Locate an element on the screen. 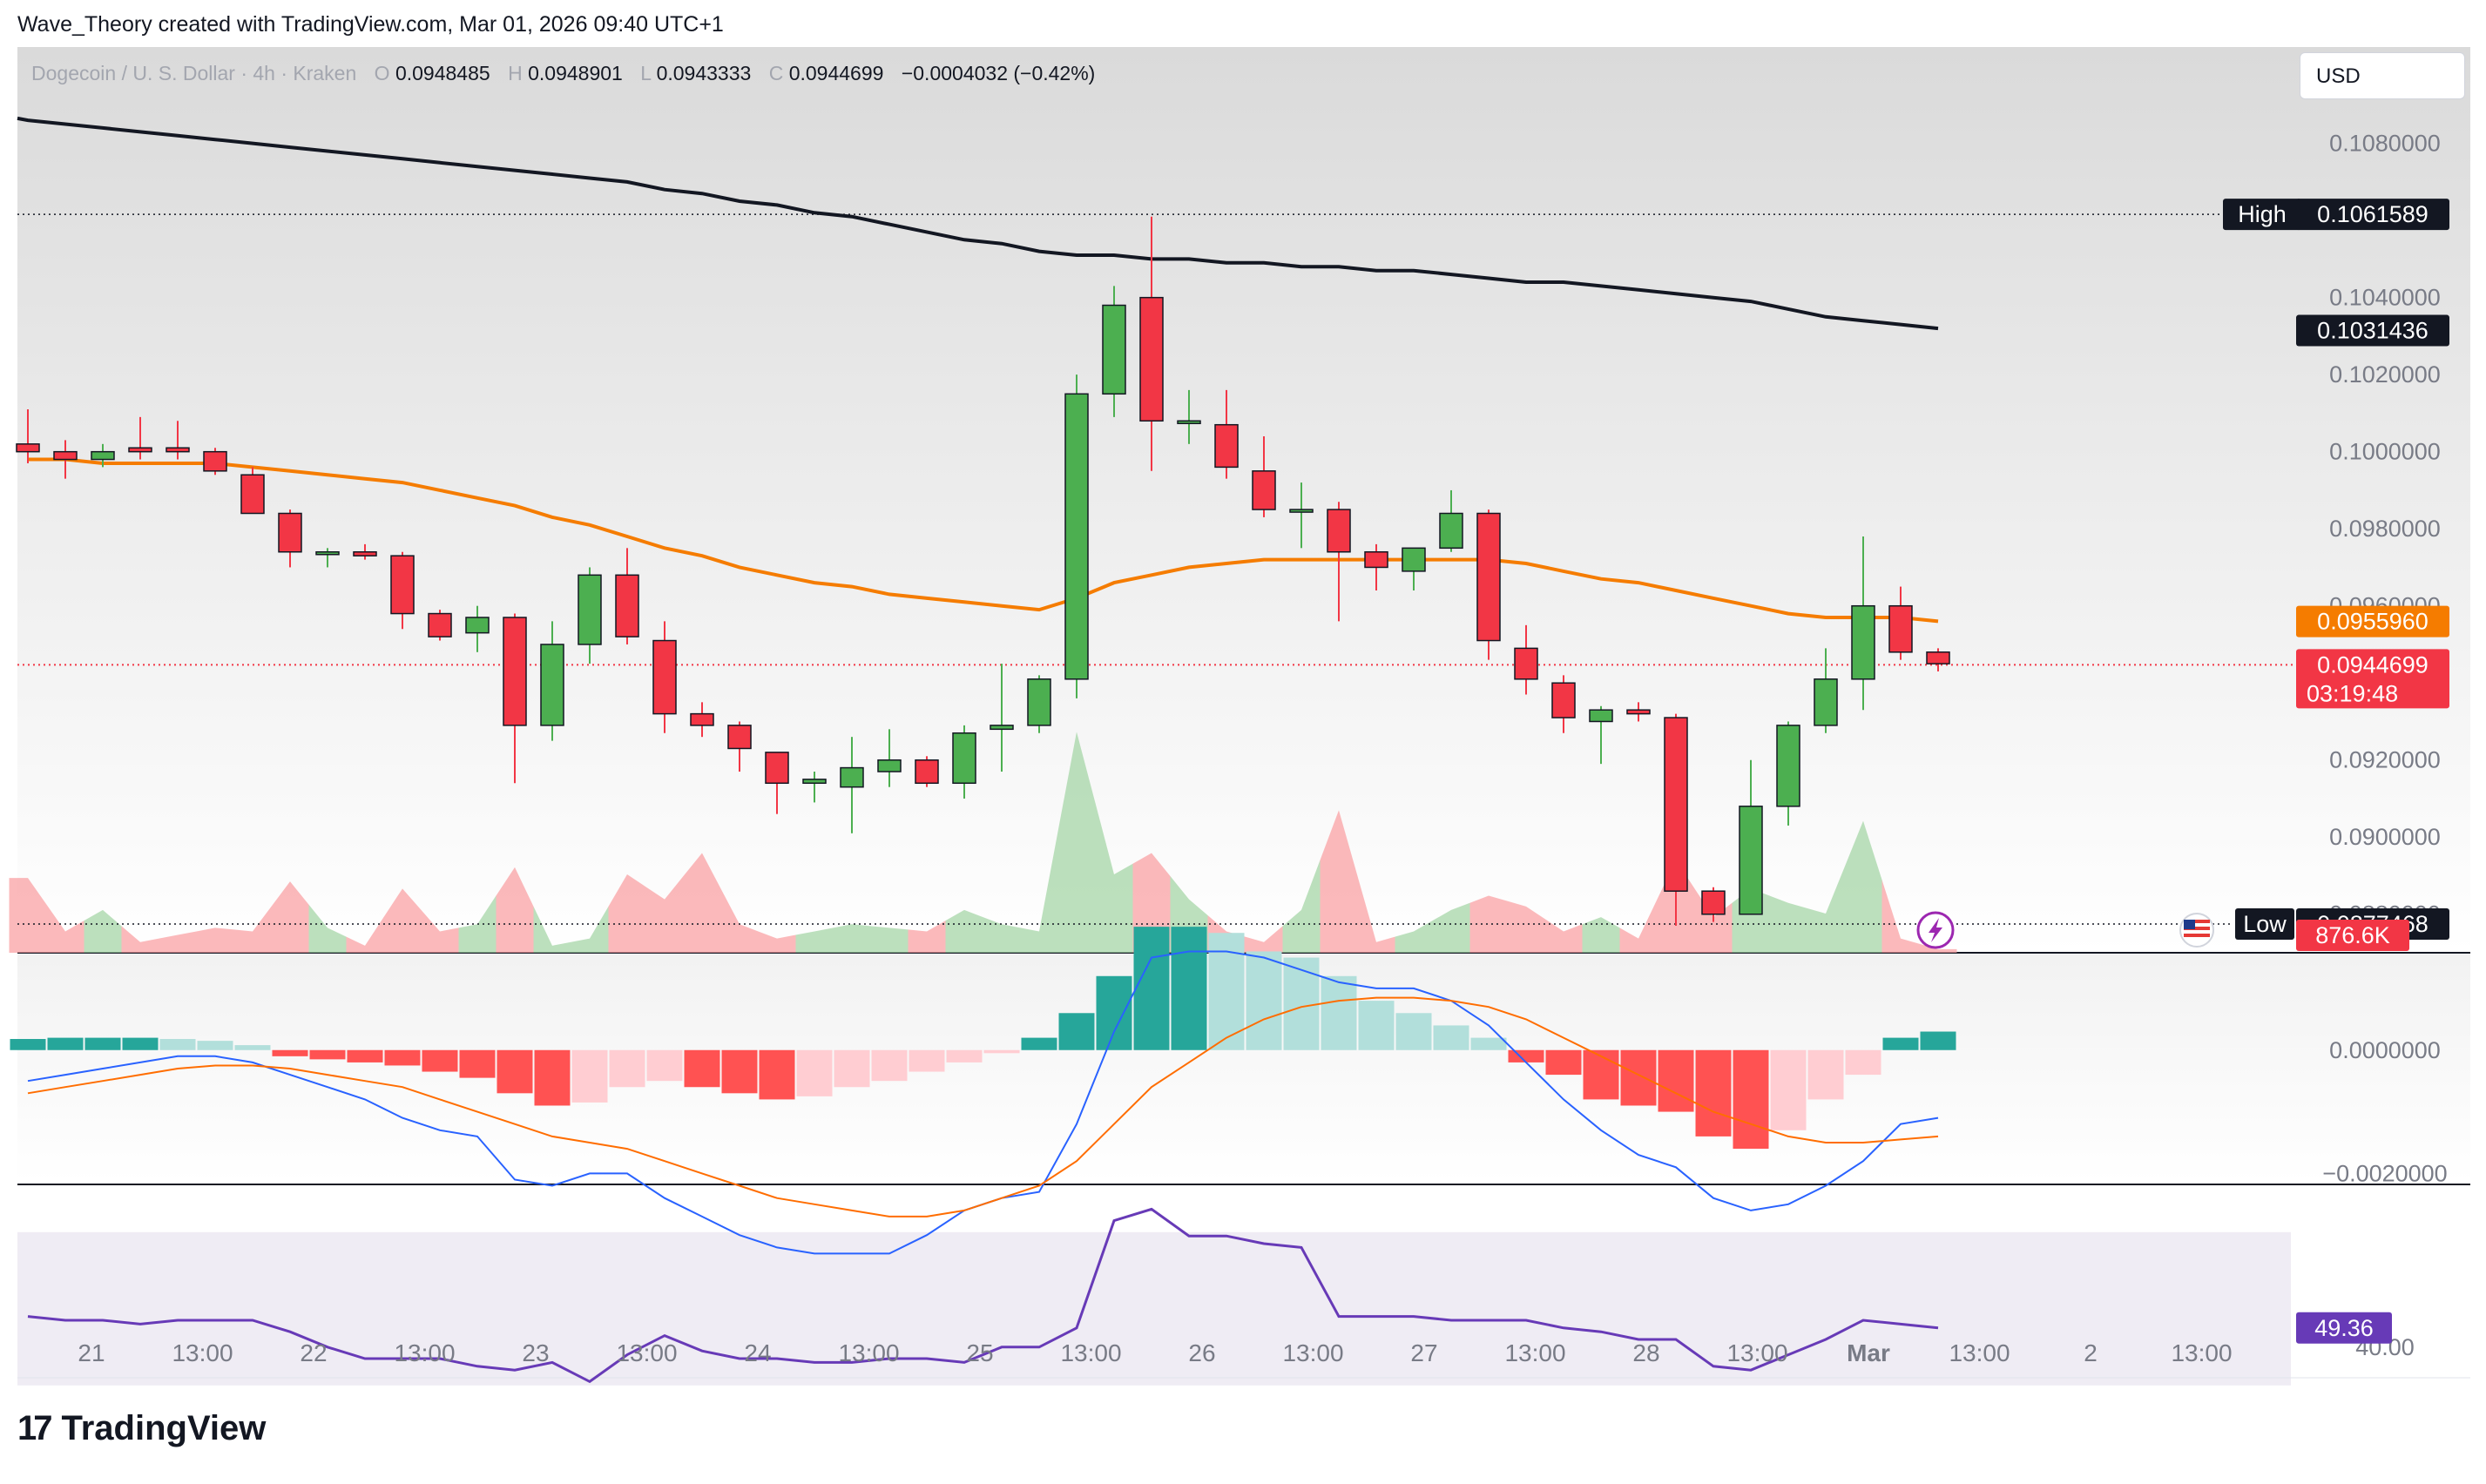 The width and height of the screenshot is (2486, 1484). low-label-badge-bg is located at coordinates (2264, 924).